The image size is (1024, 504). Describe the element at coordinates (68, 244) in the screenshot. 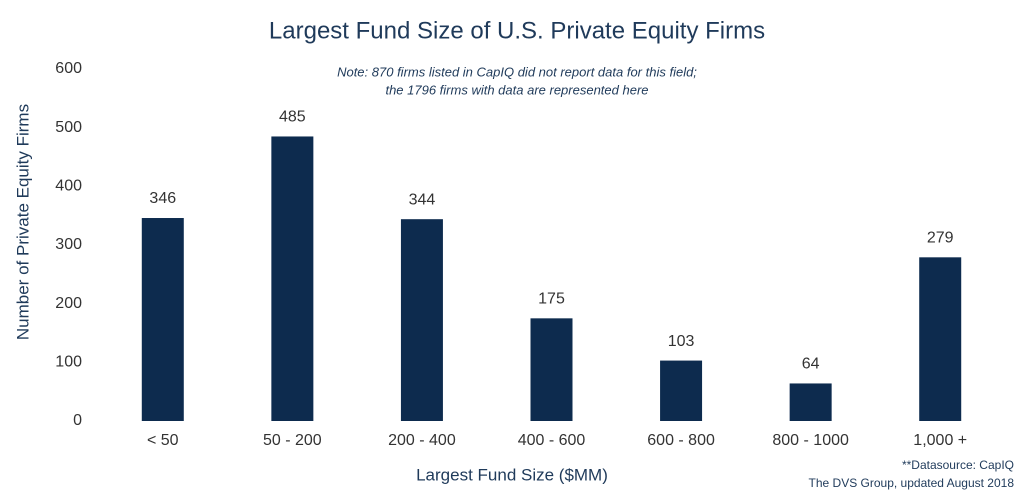

I see `y-tick-label: 300` at that location.